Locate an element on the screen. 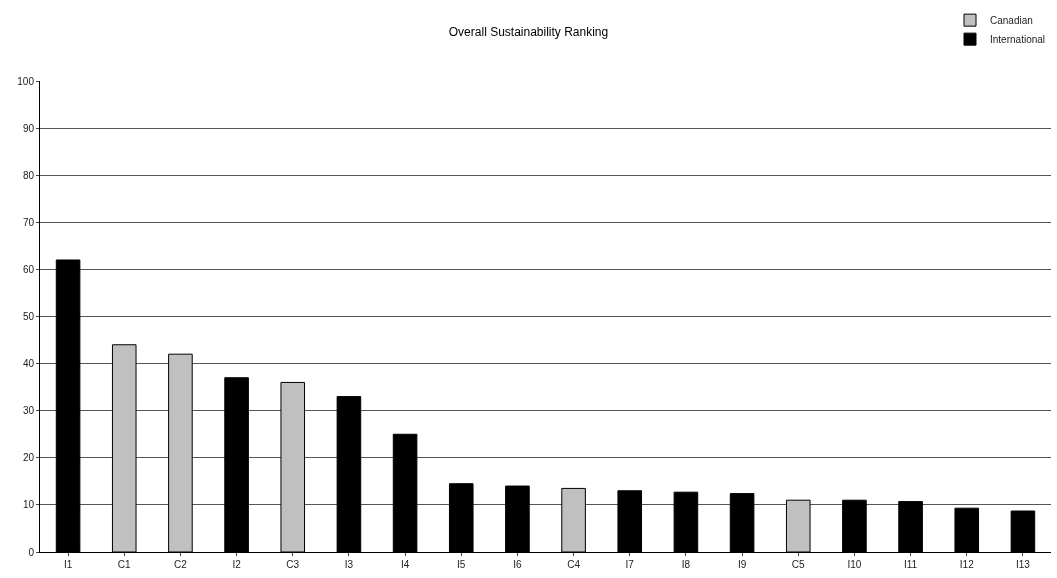 Image resolution: width=1057 pixels, height=578 pixels. y-tick-label: 90 is located at coordinates (28, 128).